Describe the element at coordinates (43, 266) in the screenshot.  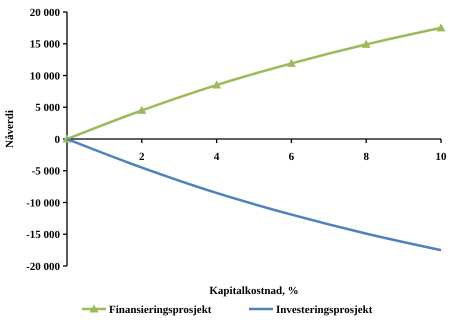
I see `y-tick-label: -20 000` at that location.